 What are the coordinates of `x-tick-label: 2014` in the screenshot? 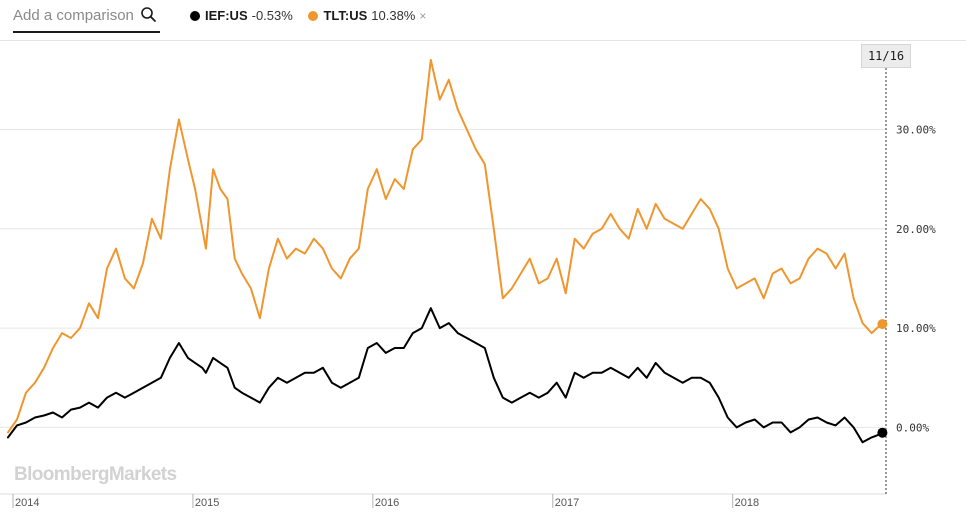 It's located at (27, 503).